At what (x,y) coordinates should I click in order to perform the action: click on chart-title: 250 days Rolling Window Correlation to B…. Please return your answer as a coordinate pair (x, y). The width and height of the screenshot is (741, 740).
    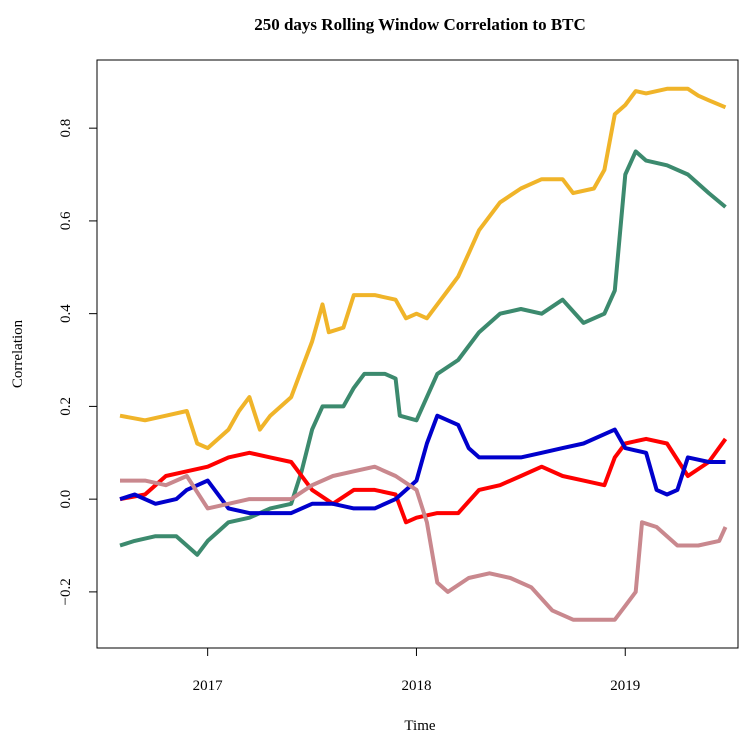
    Looking at the image, I should click on (420, 24).